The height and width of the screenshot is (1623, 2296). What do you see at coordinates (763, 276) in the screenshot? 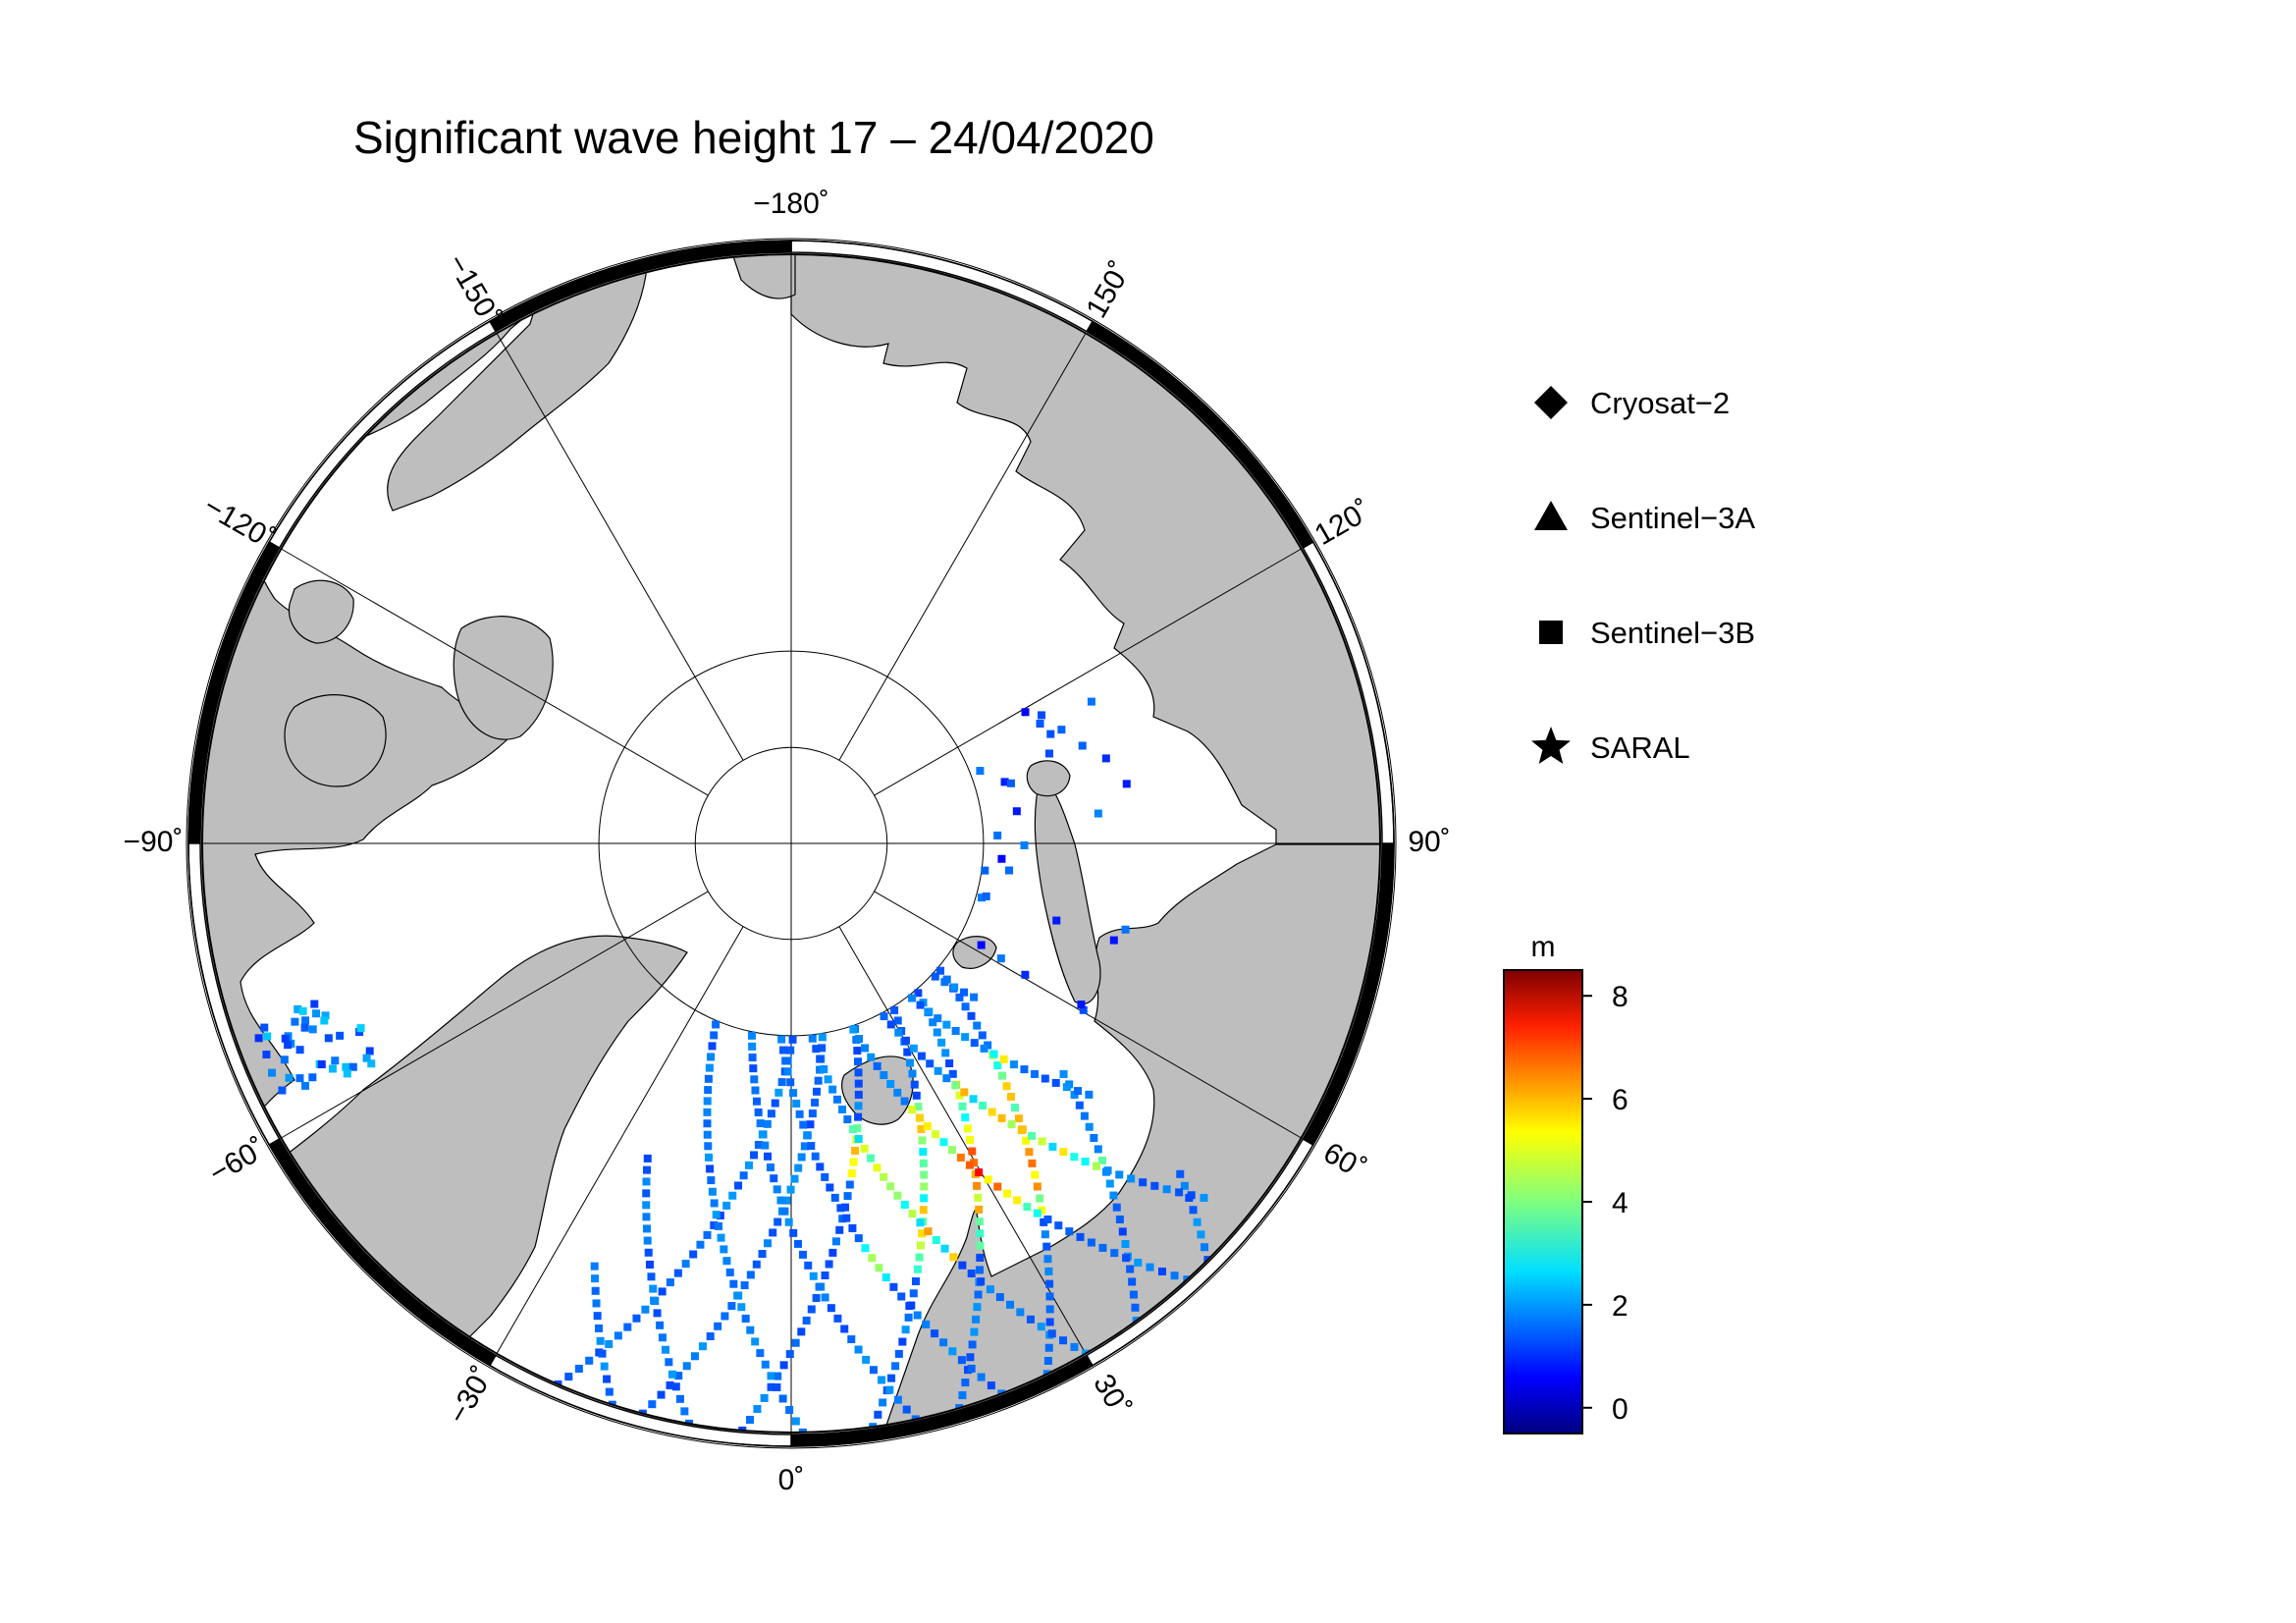
I see `land-east-siberia-top` at bounding box center [763, 276].